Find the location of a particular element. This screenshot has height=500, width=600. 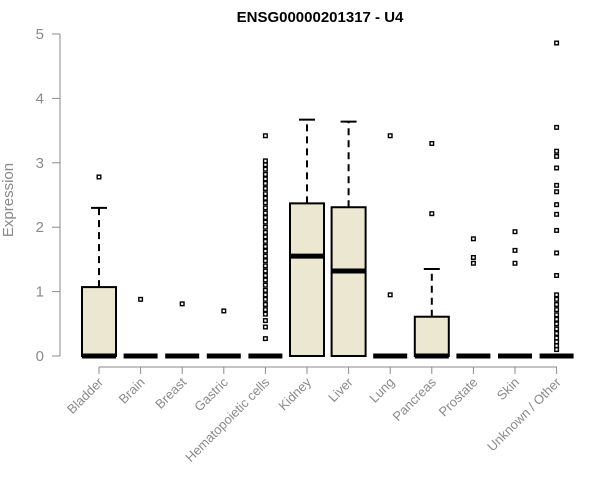

x-tick-label: Unknown / Other is located at coordinates (524, 414).